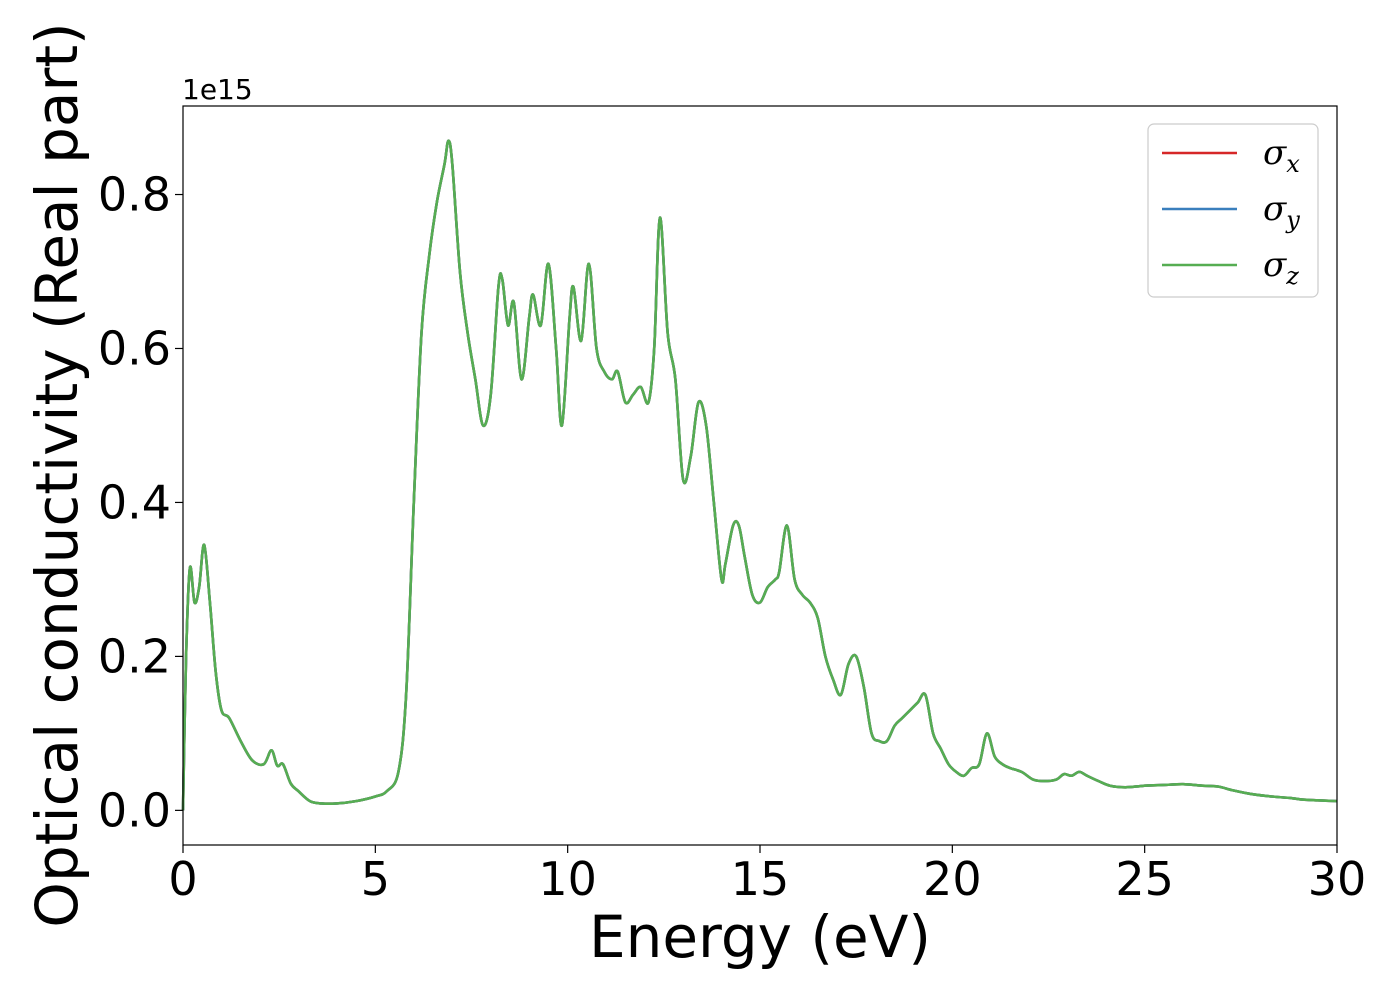  What do you see at coordinates (760, 879) in the screenshot?
I see `x-tick-label: 15` at bounding box center [760, 879].